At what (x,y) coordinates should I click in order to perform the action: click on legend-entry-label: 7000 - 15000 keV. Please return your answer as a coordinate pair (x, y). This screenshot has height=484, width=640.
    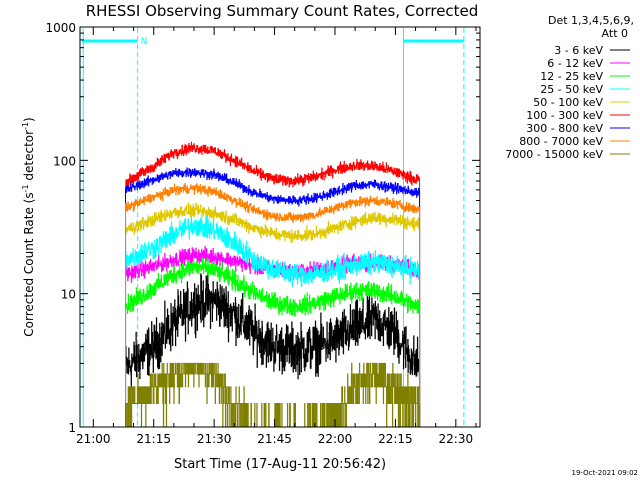
    Looking at the image, I should click on (554, 154).